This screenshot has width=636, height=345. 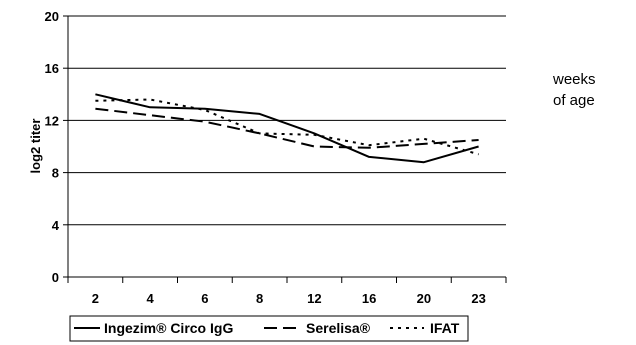 What do you see at coordinates (56, 225) in the screenshot?
I see `y-tick-label-4: 4` at bounding box center [56, 225].